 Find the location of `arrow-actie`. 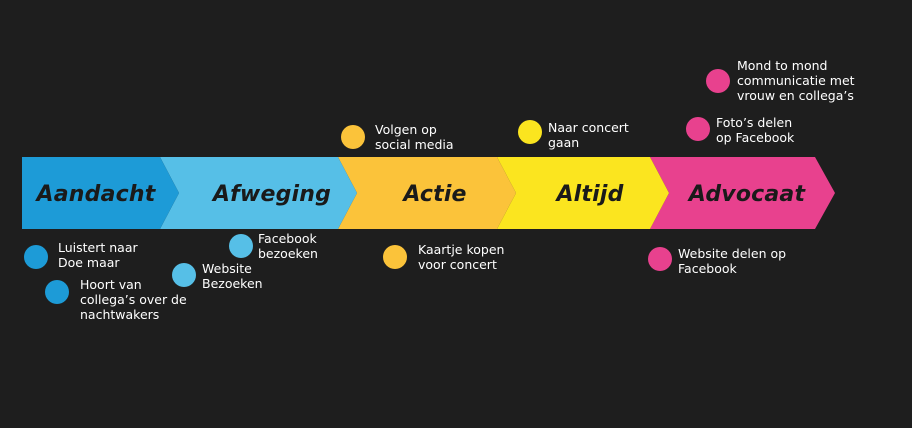

arrow-actie is located at coordinates (427, 193).